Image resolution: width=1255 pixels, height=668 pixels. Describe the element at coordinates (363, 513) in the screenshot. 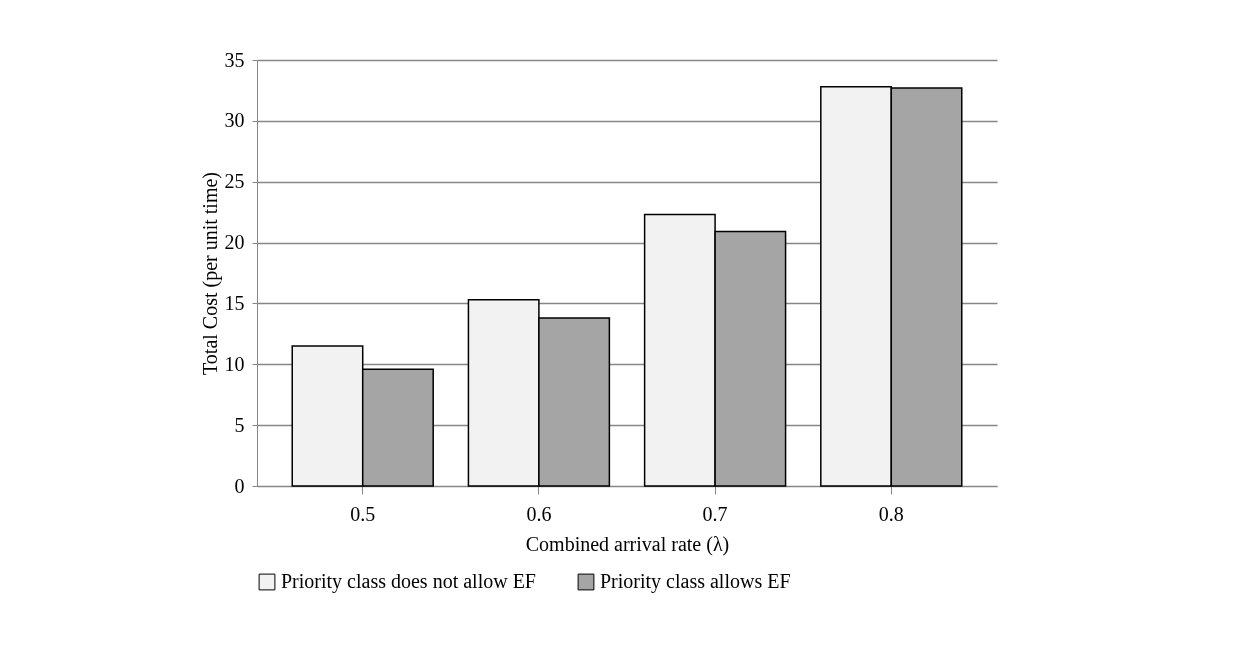

I see `x-tick-label: 0.5` at that location.